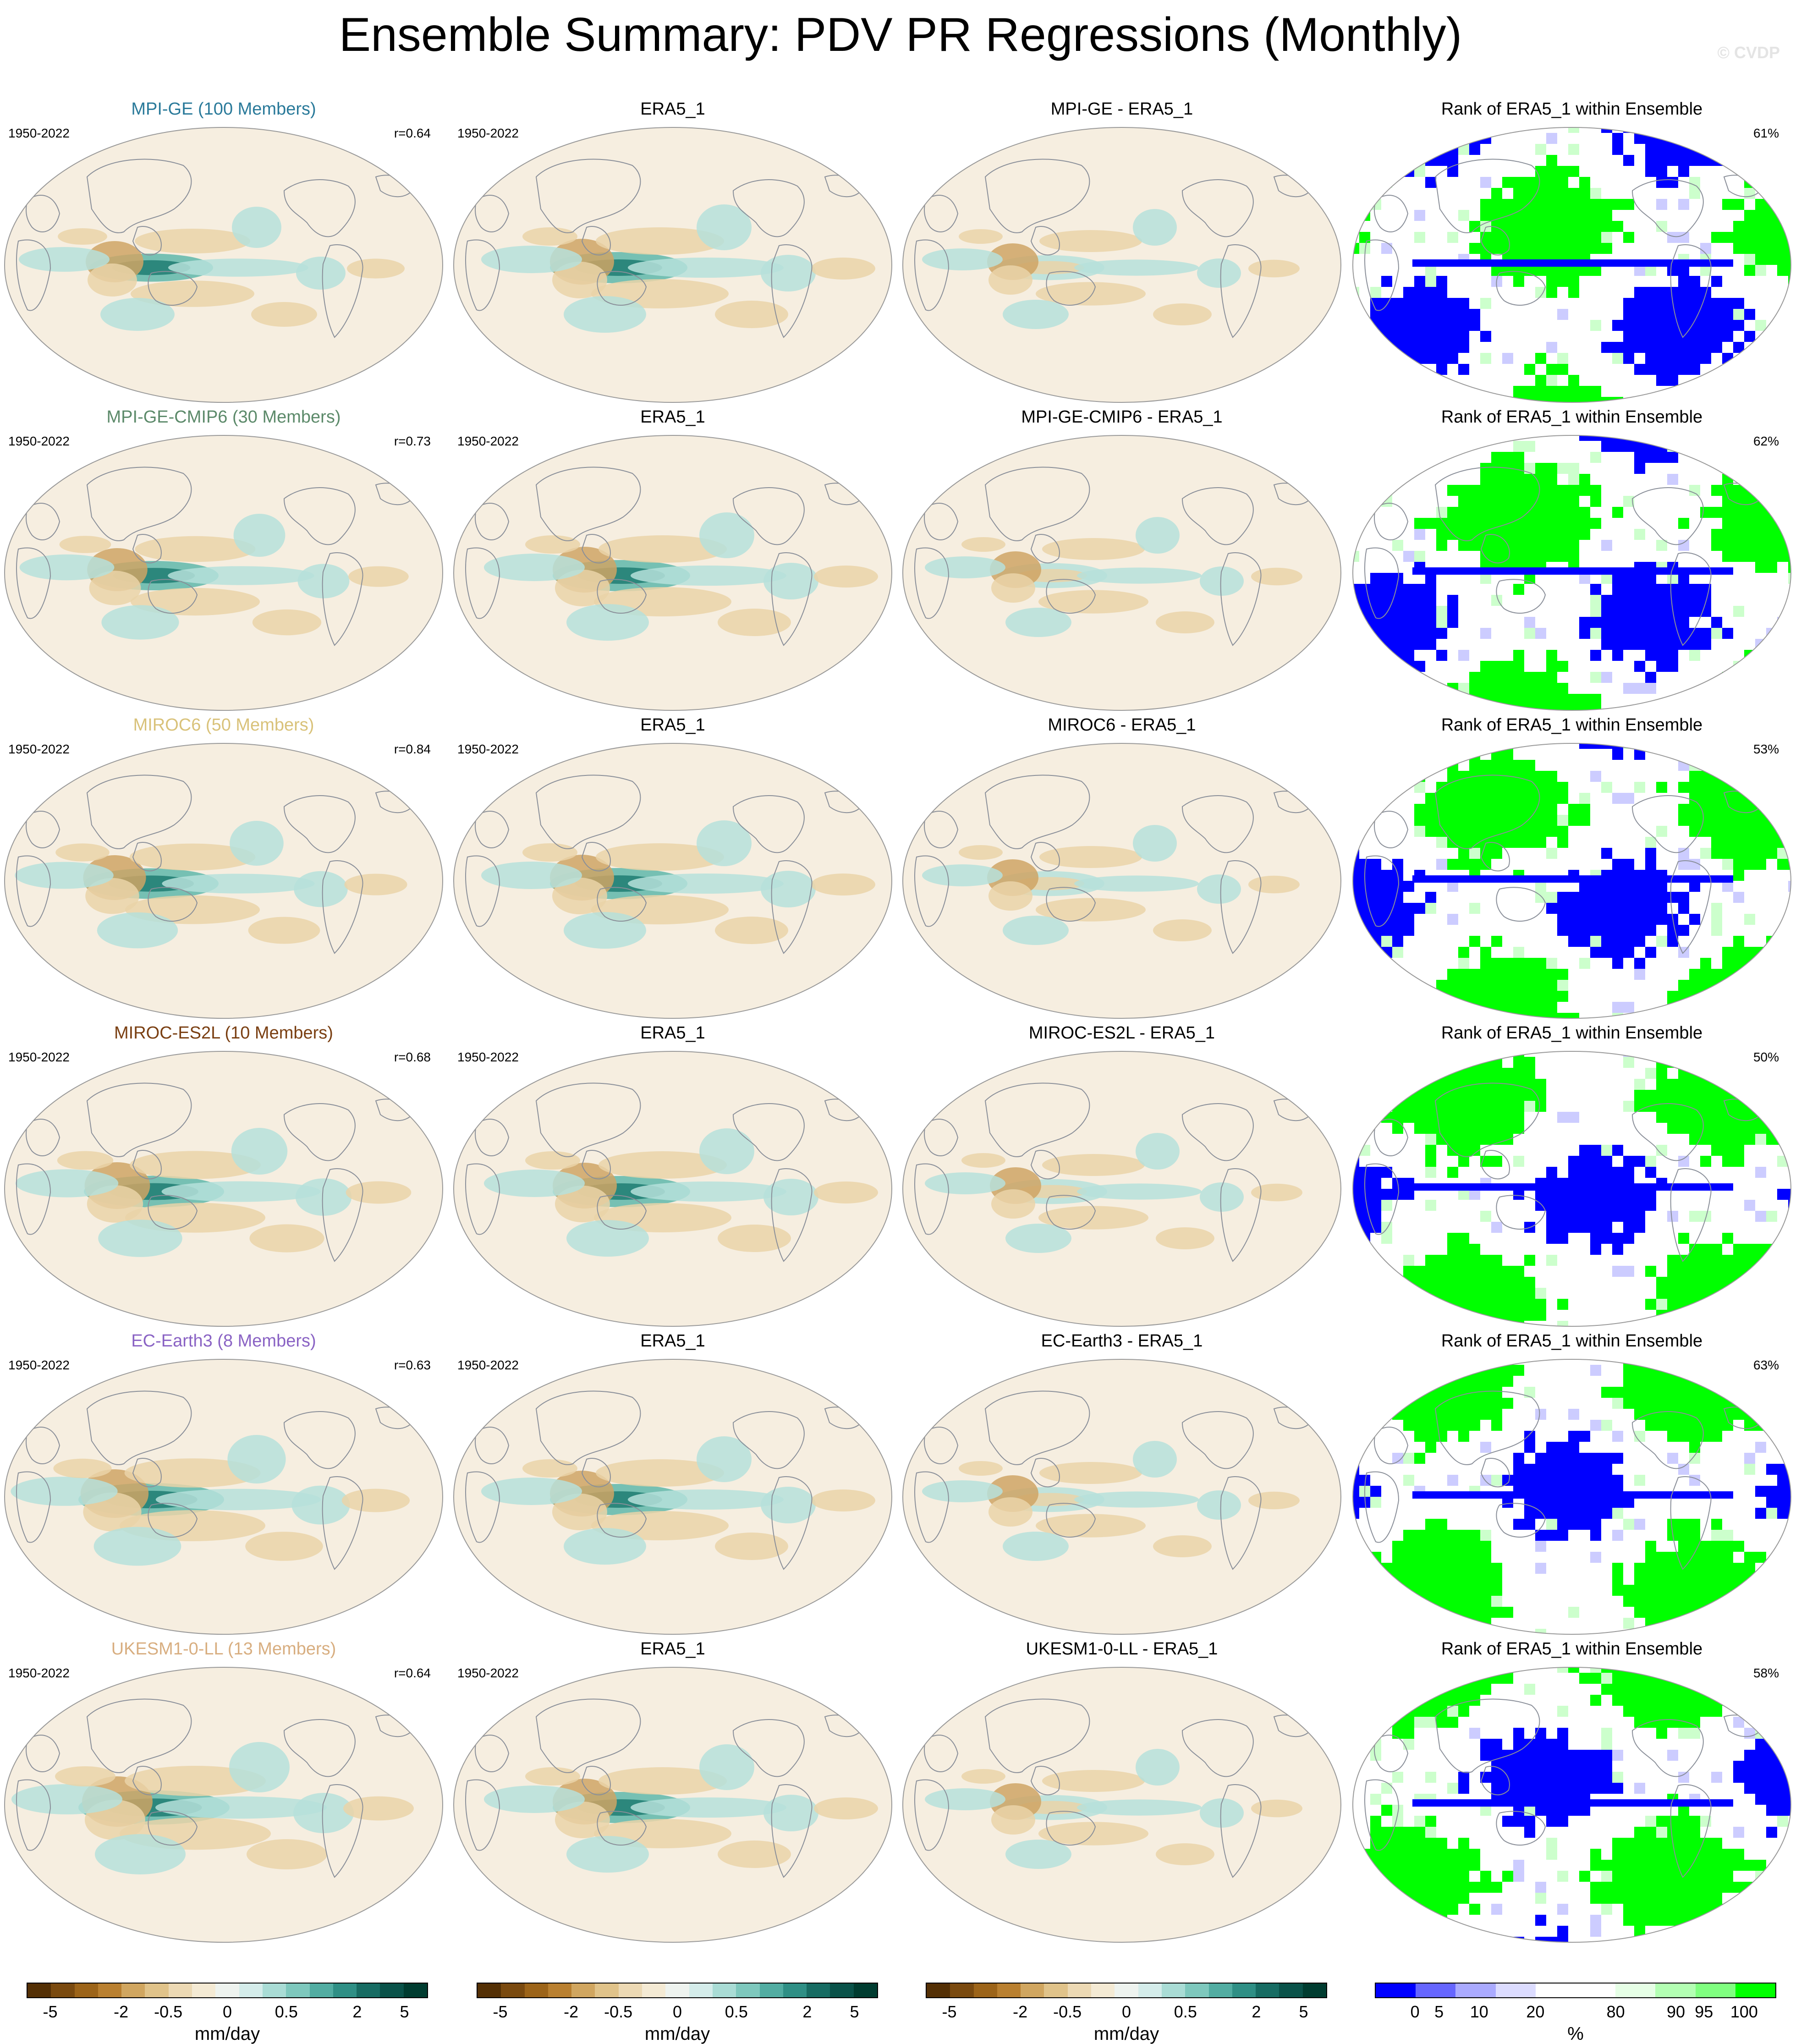 The width and height of the screenshot is (1801, 2044). What do you see at coordinates (223, 1793) in the screenshot?
I see `model-panel: UKESM1-0-LL (13 Members) 1950-2022 r=0.64` at bounding box center [223, 1793].